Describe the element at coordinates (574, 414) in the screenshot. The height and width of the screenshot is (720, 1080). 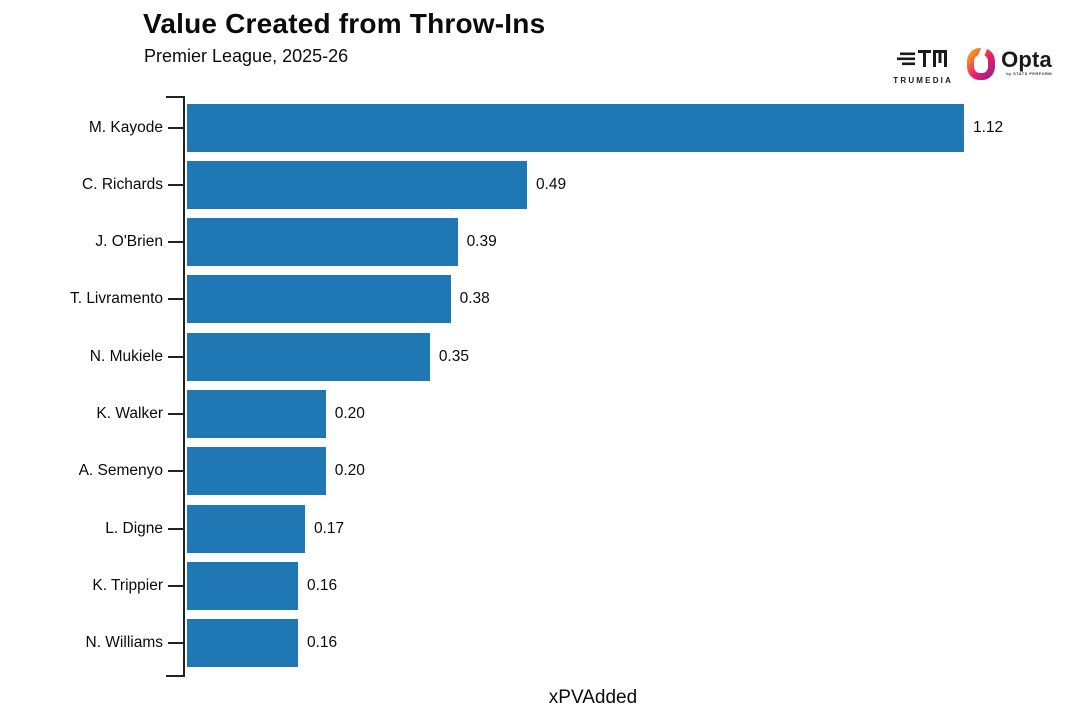
I see `bar-row: K. Walker 0.20` at that location.